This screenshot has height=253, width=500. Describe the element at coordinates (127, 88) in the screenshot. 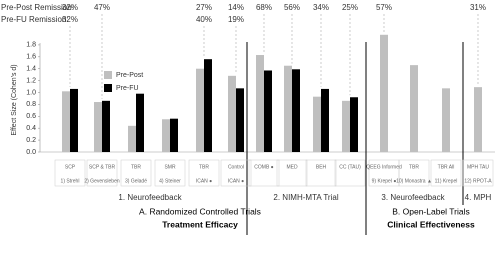

I see `legend-label: Pre-FU` at that location.